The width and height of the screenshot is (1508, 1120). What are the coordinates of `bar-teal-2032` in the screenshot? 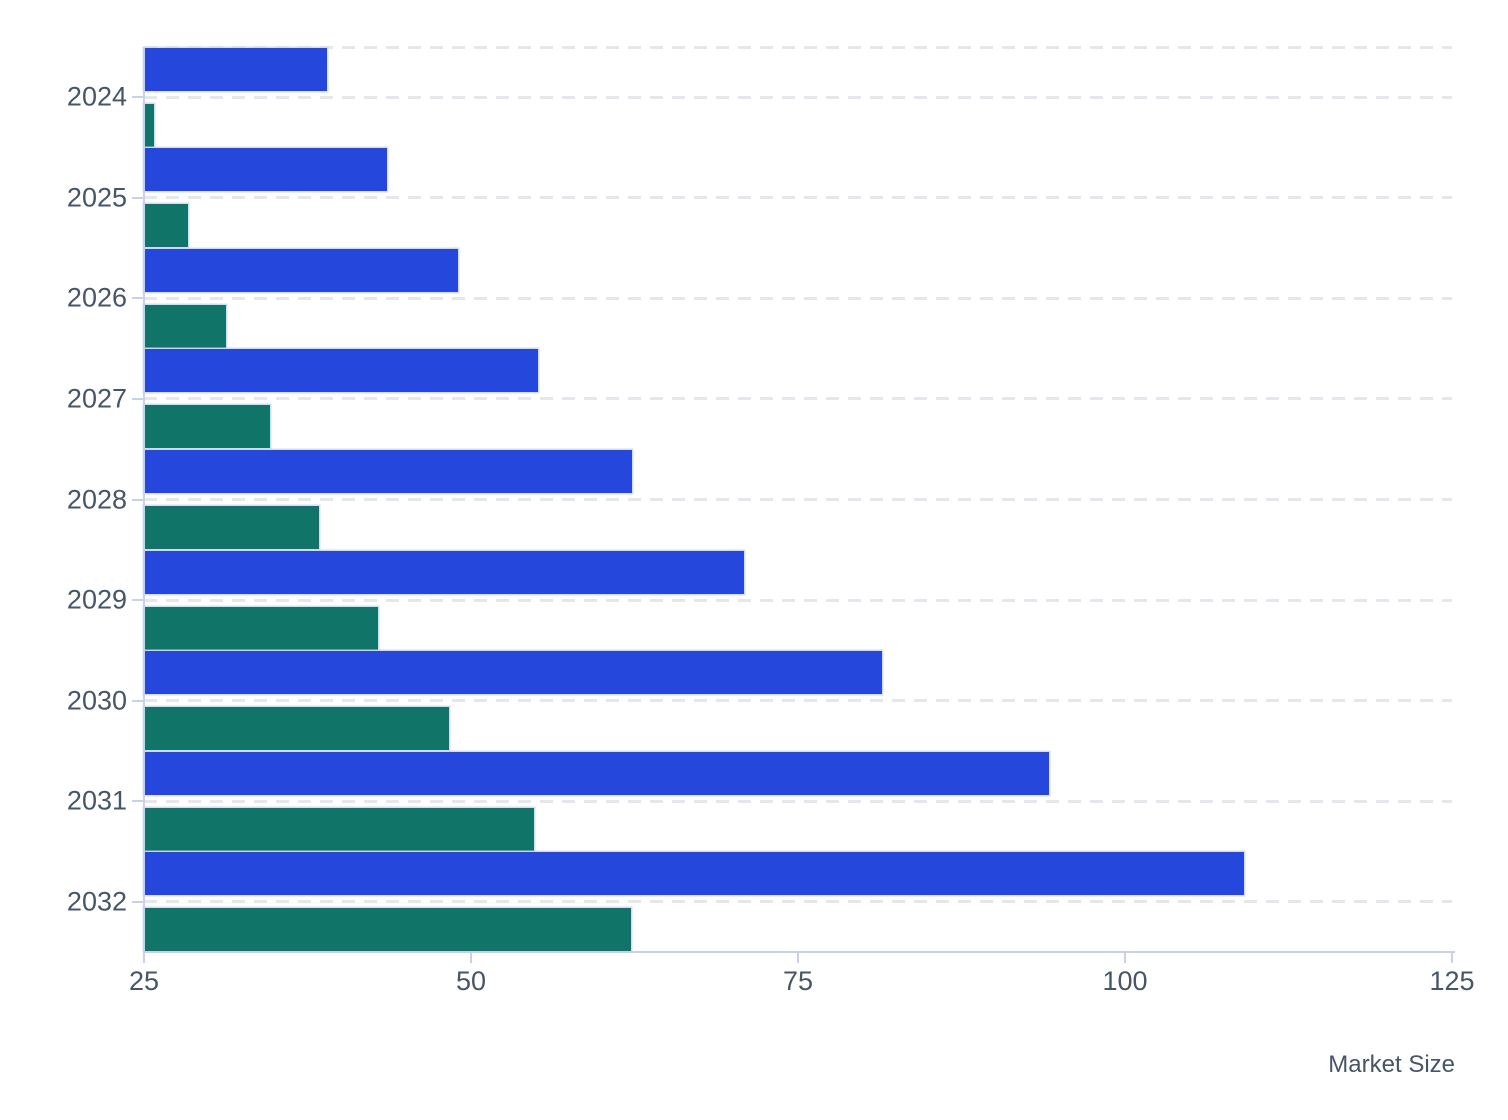 It's located at (387, 930).